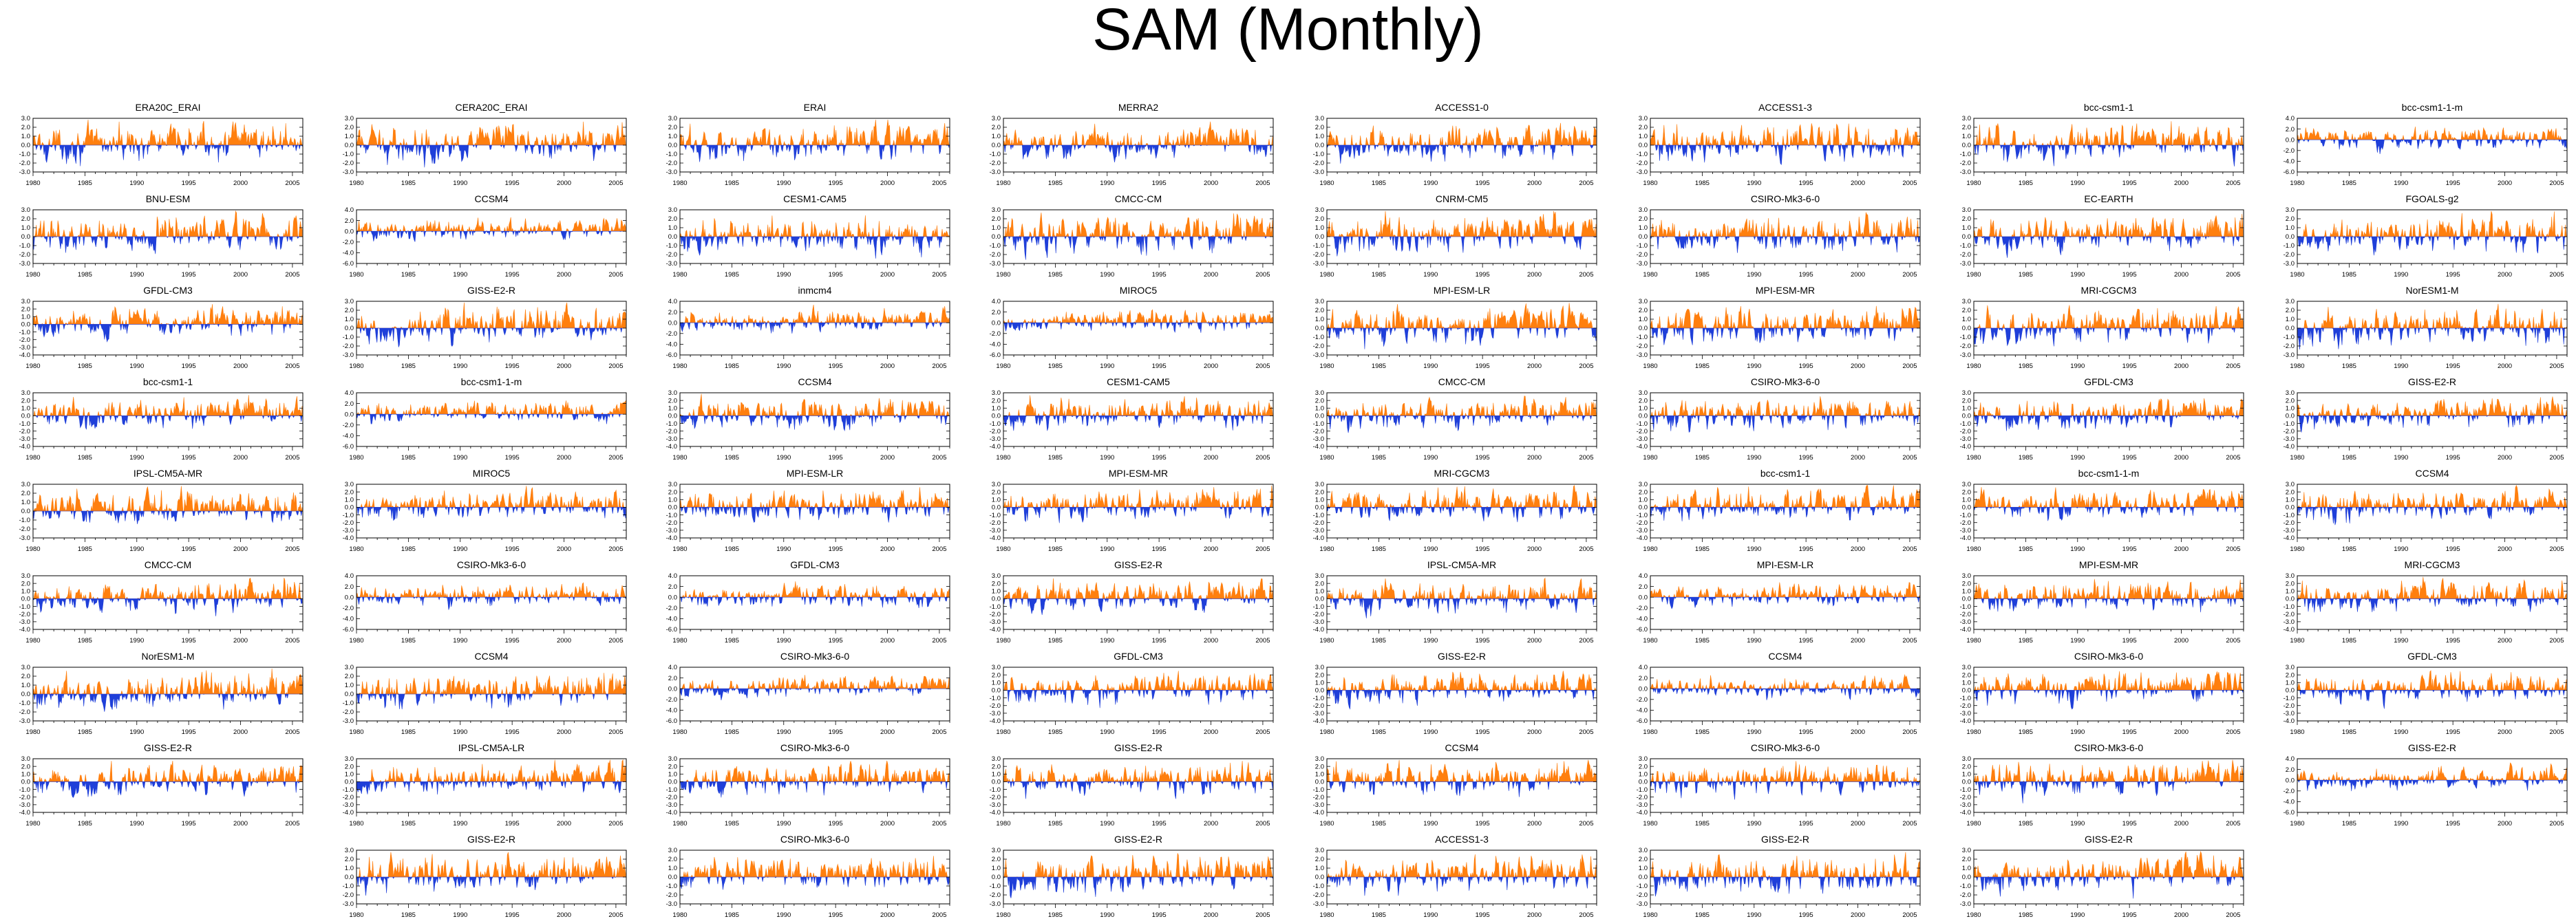 The height and width of the screenshot is (919, 2576). What do you see at coordinates (1288, 31) in the screenshot?
I see `page-title: SAM (Monthly)` at bounding box center [1288, 31].